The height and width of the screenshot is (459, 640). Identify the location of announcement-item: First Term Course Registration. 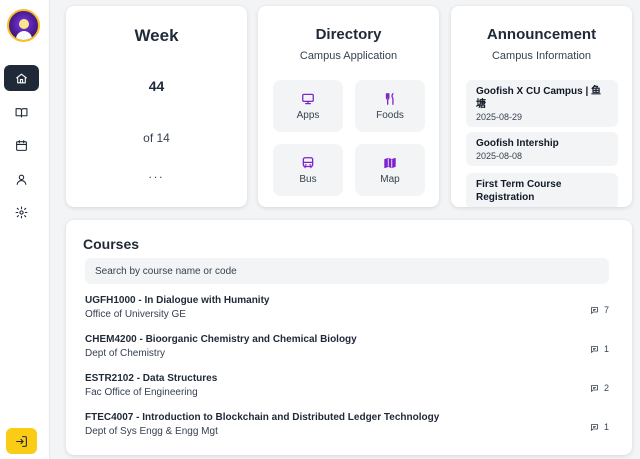
(542, 190).